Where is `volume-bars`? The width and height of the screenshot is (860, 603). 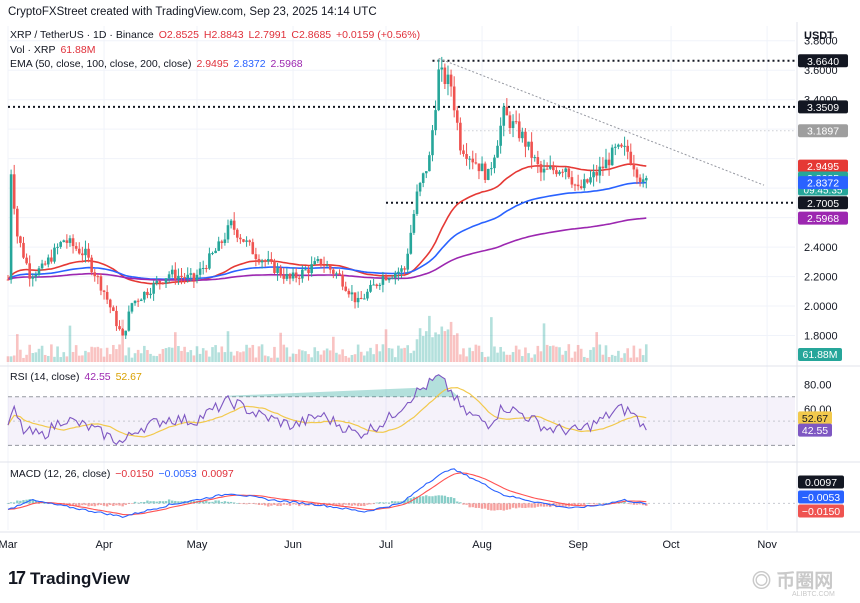
volume-bars is located at coordinates (327, 338).